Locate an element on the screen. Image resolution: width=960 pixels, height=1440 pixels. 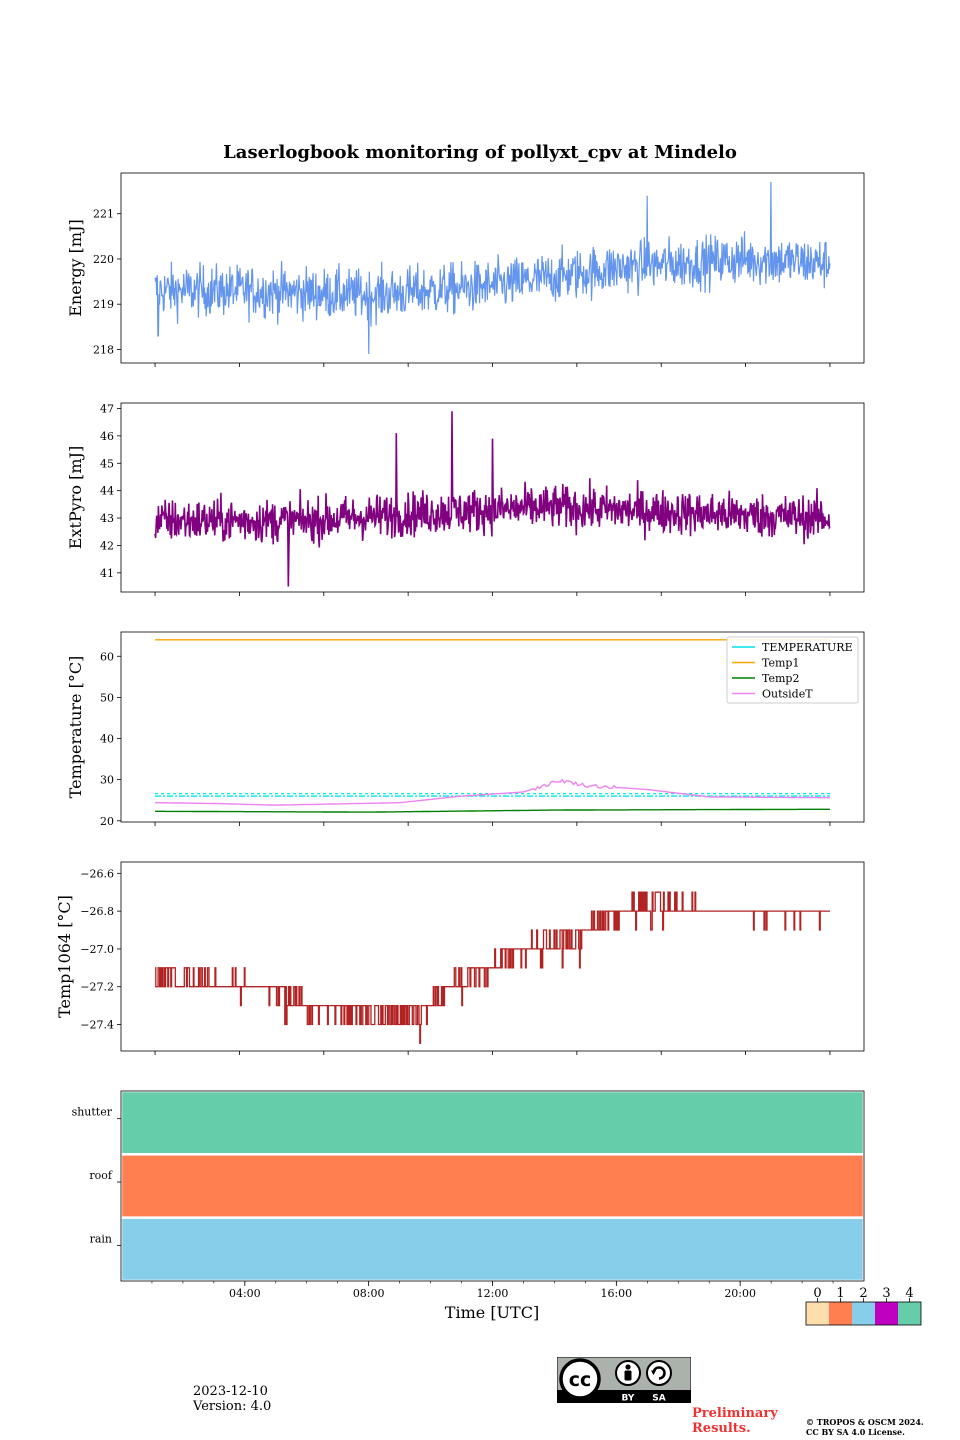
footer-date: 2023-12-10 is located at coordinates (230, 1391).